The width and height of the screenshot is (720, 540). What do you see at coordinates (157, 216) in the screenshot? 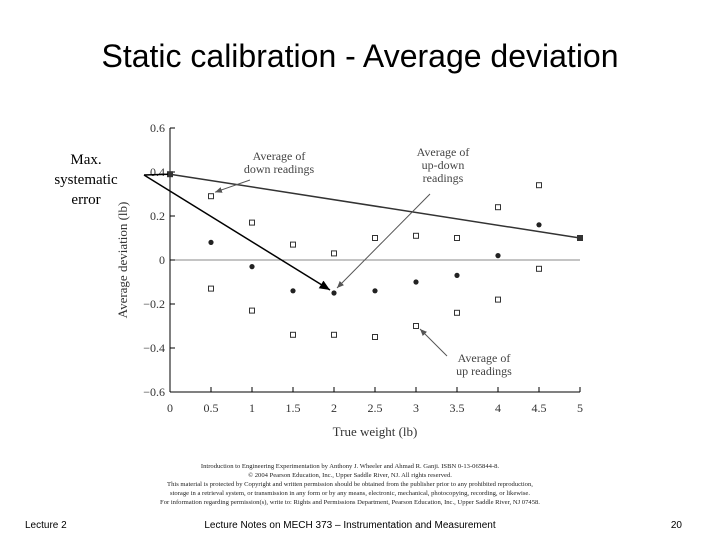
I see `y-tick-label: 0.2` at bounding box center [157, 216].